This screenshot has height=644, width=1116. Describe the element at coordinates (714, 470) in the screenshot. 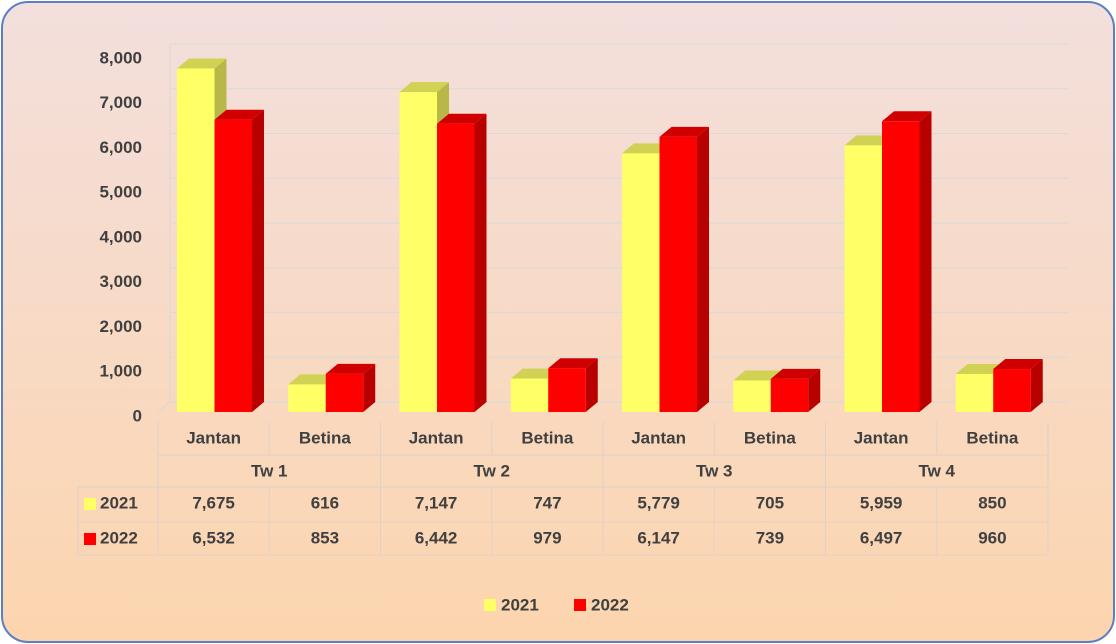

I see `group-label: Tw 3` at that location.